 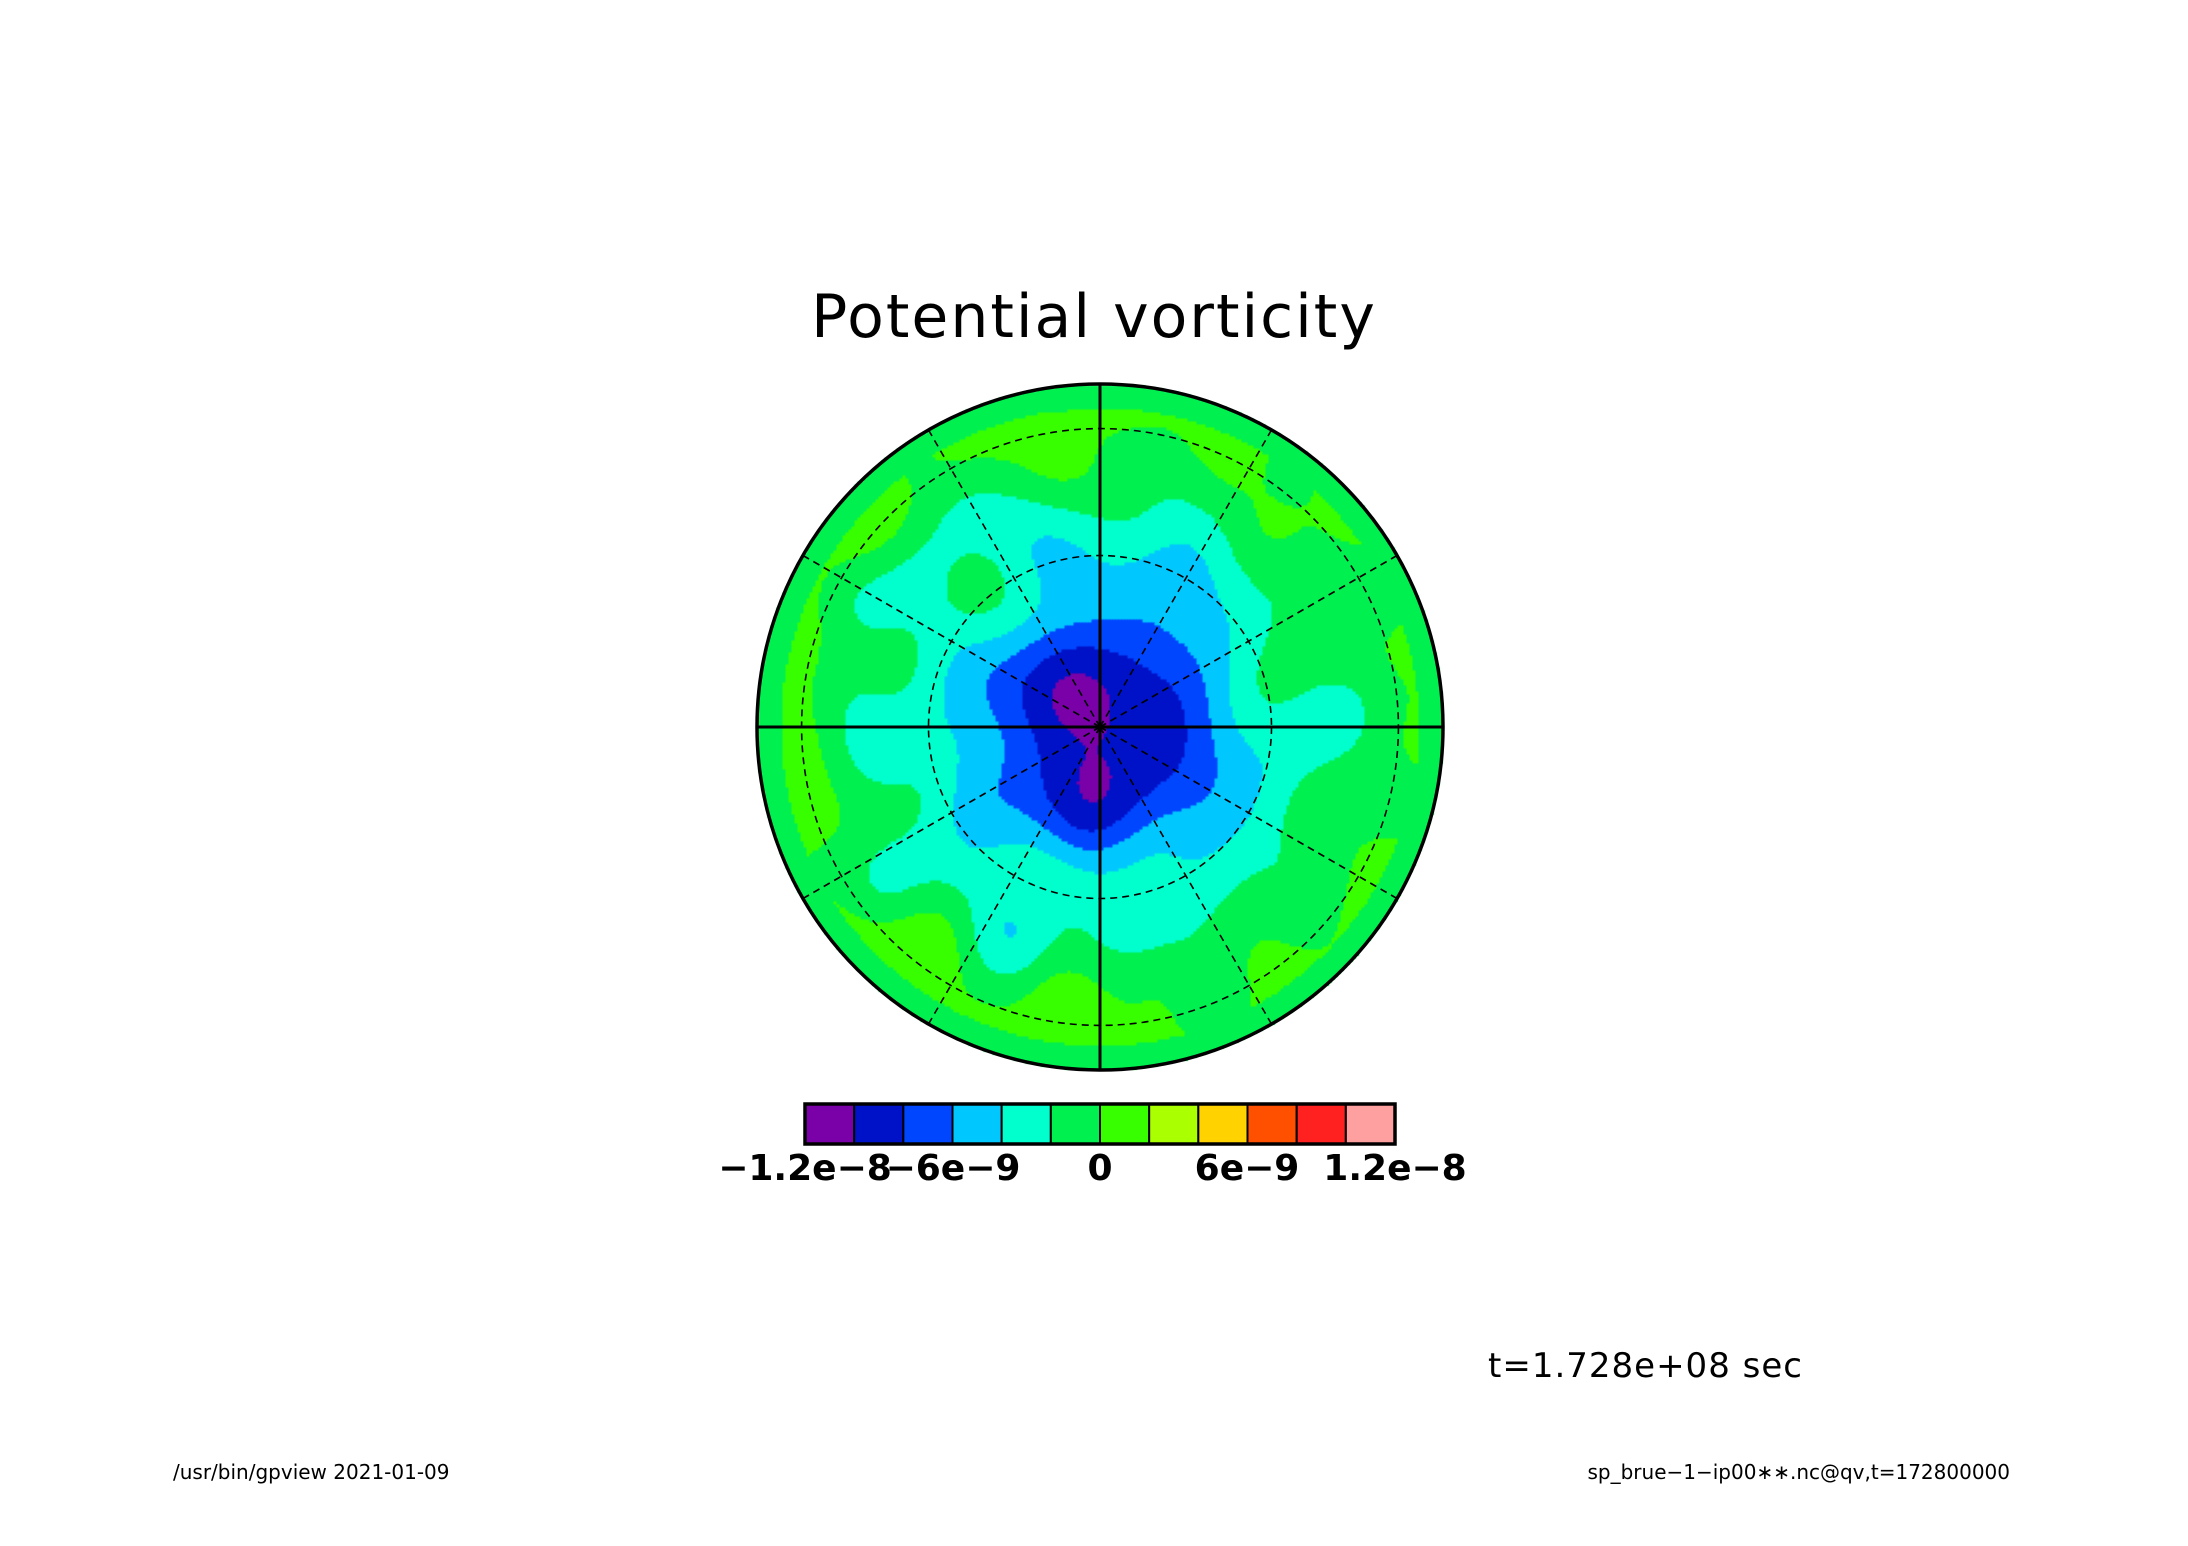 I want to click on footer-right-label: sp_brue−1−ip00∗∗.nc@qv,t=172800000, so click(x=1798, y=1472).